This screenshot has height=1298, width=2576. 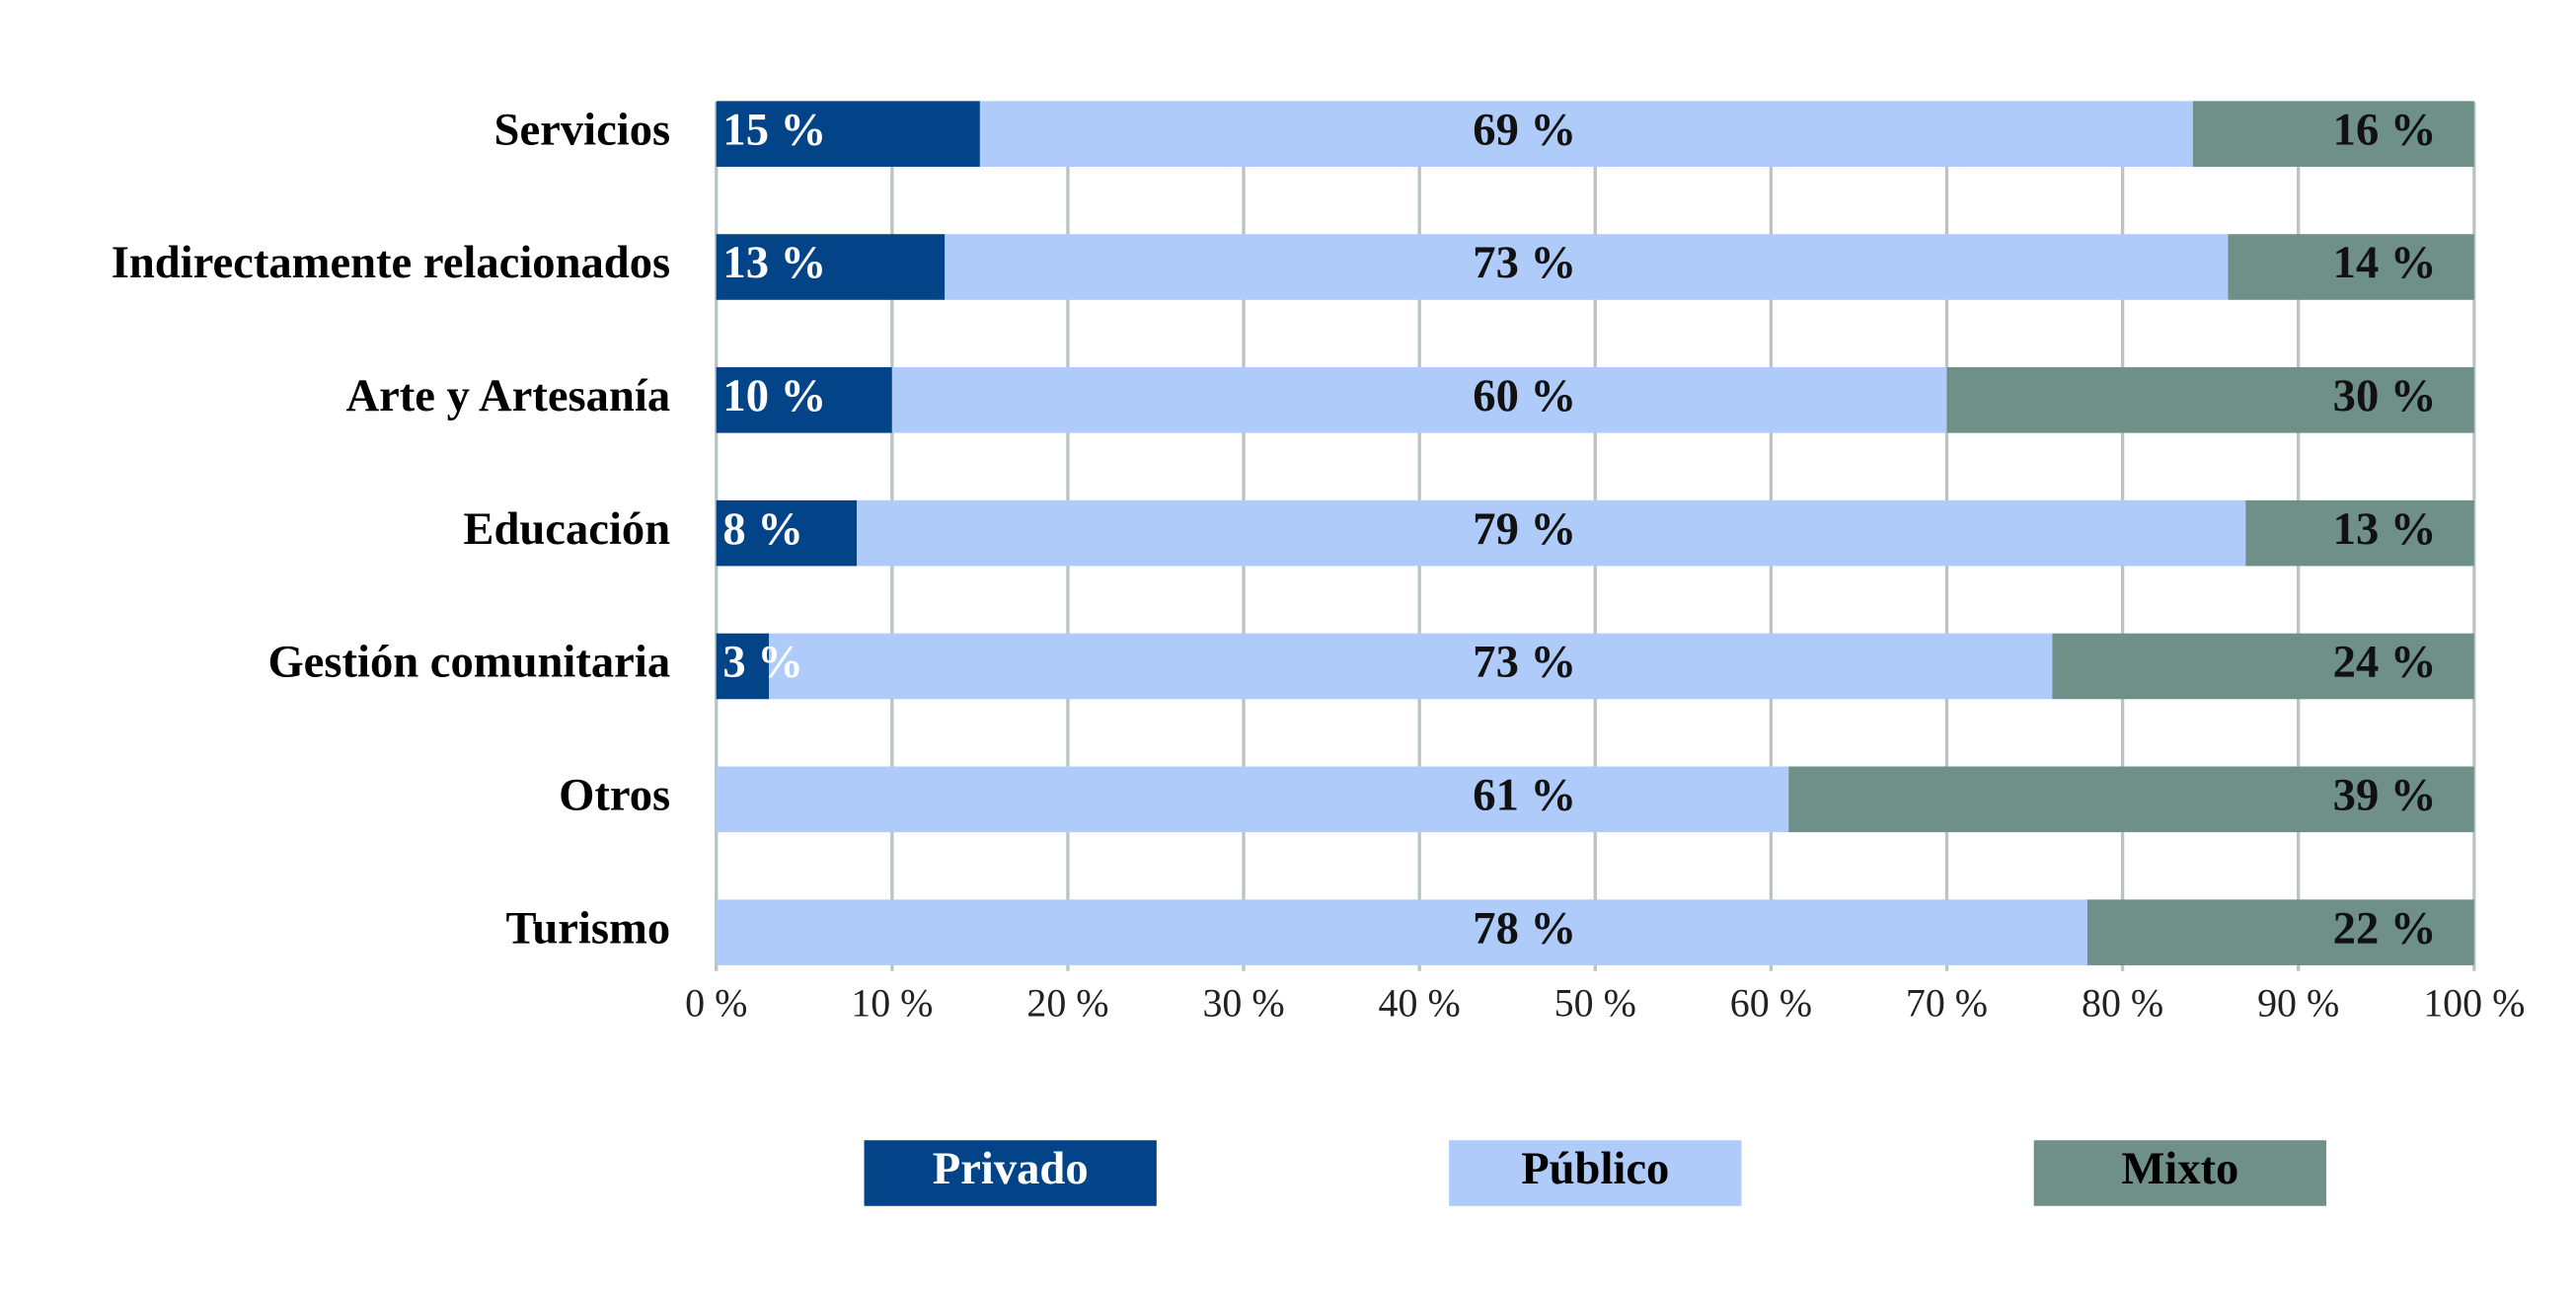 What do you see at coordinates (774, 129) in the screenshot?
I see `value-label: 15 %` at bounding box center [774, 129].